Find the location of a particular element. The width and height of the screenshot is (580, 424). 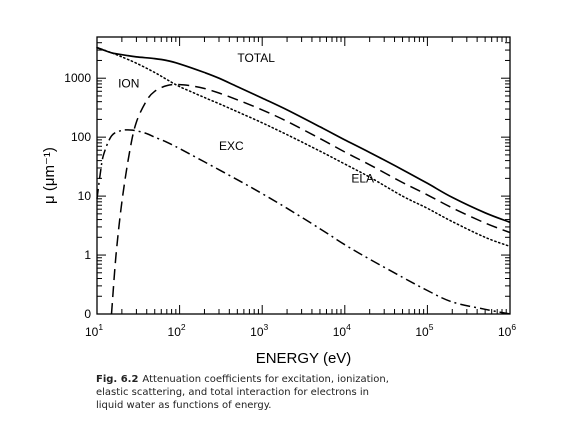

y-tick-label: 100 is located at coordinates (81, 137).